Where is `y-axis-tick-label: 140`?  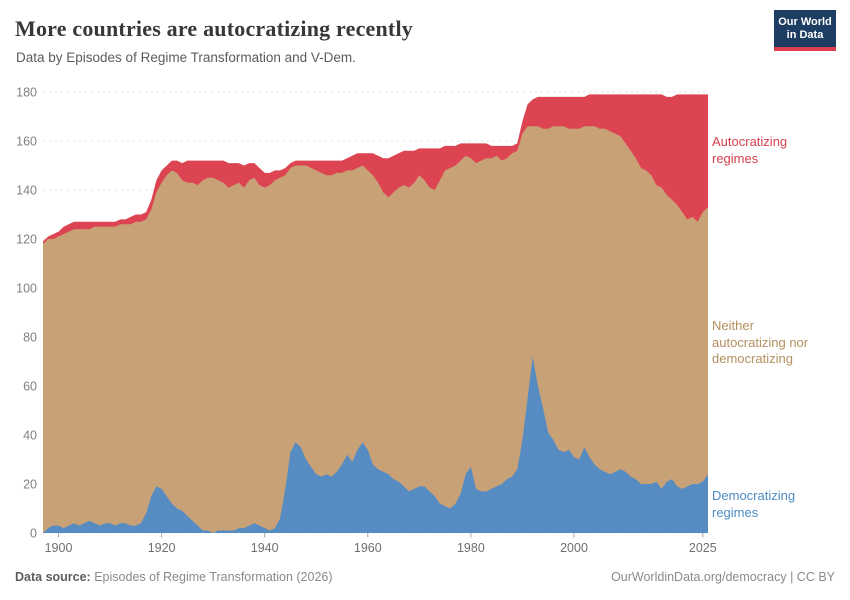
y-axis-tick-label: 140 is located at coordinates (26, 190).